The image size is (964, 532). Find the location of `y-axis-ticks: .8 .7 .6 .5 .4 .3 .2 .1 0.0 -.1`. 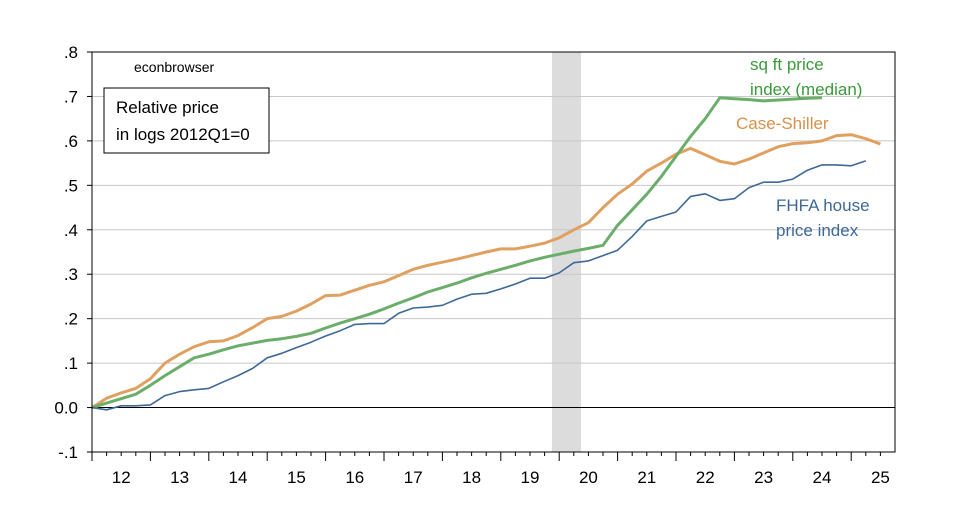

y-axis-ticks: .8 .7 .6 .5 .4 .3 .2 .1 0.0 -.1 is located at coordinates (73, 252).